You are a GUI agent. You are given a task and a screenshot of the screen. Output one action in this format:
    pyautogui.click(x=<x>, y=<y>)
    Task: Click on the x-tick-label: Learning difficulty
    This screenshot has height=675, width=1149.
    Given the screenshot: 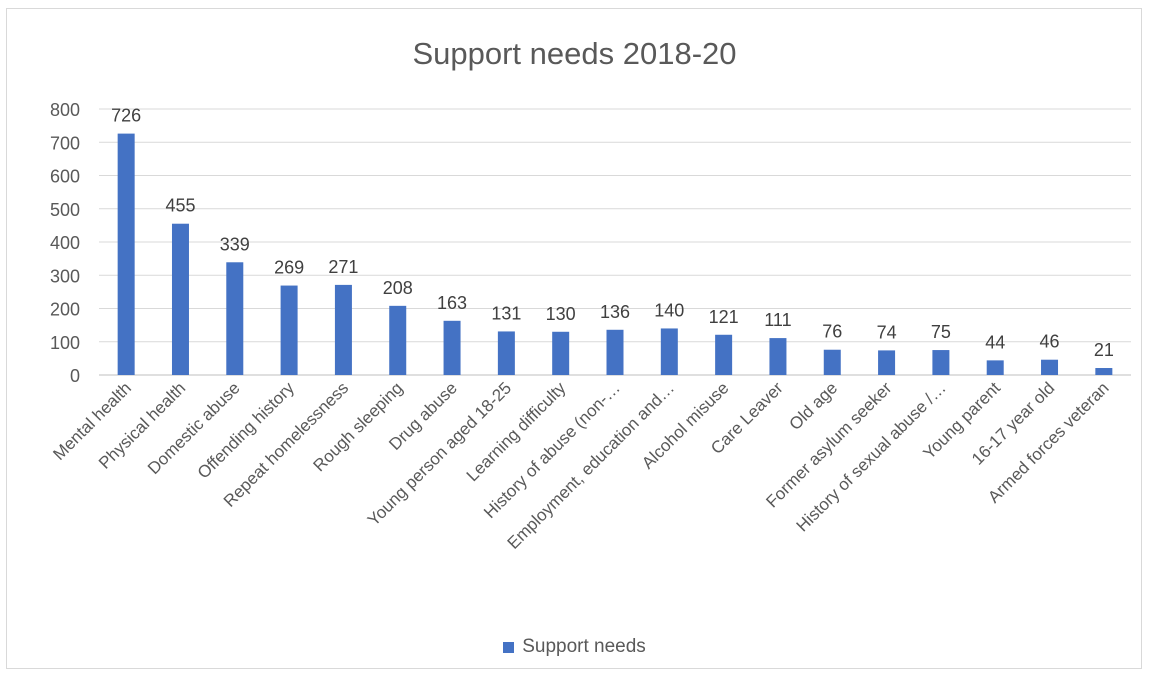 What is the action you would take?
    pyautogui.click(x=516, y=431)
    